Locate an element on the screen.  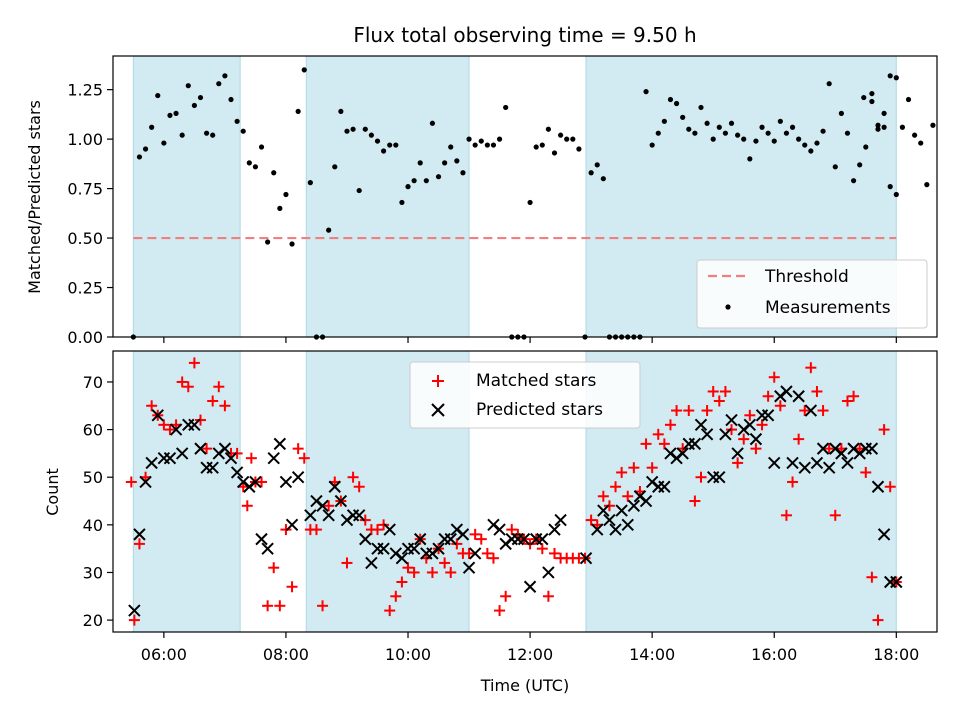
x-tick-label: 18:00 is located at coordinates (896, 654).